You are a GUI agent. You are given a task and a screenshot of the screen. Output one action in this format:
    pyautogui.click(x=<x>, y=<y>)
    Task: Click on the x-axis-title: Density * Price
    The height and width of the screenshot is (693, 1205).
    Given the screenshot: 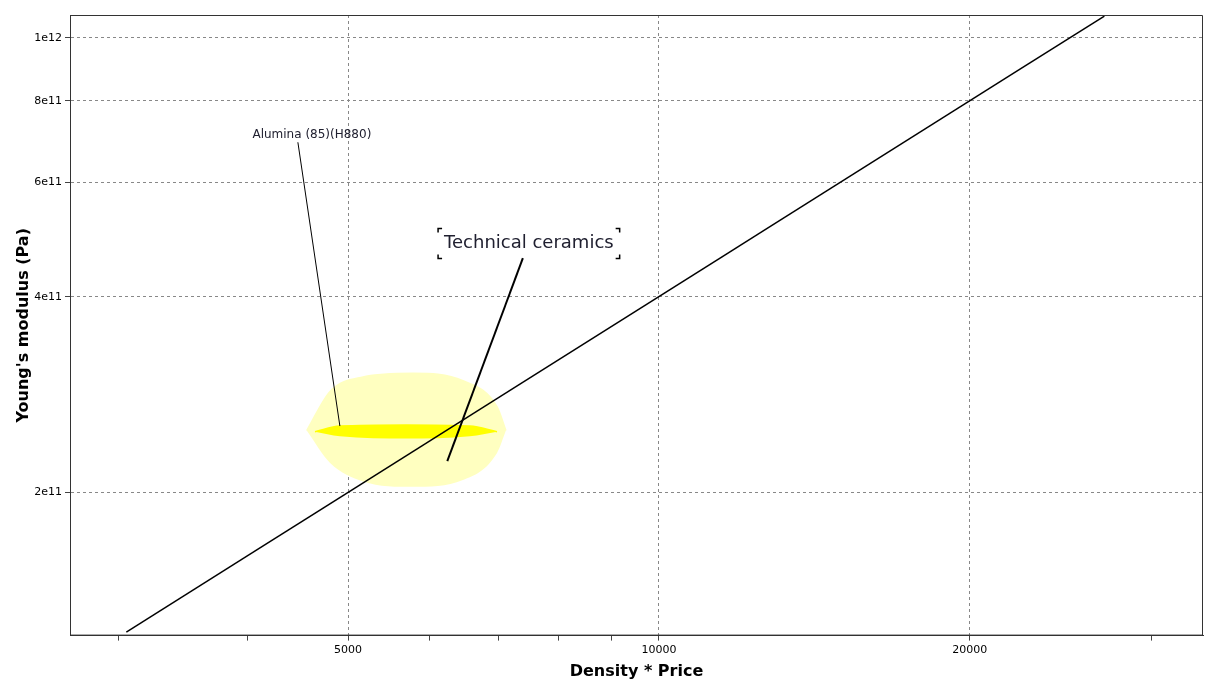 What is the action you would take?
    pyautogui.click(x=636, y=670)
    